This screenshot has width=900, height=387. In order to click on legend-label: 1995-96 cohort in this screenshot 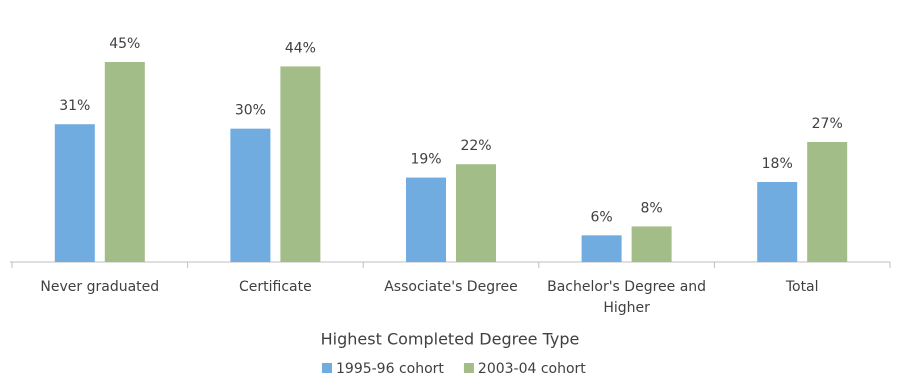, I will do `click(390, 369)`.